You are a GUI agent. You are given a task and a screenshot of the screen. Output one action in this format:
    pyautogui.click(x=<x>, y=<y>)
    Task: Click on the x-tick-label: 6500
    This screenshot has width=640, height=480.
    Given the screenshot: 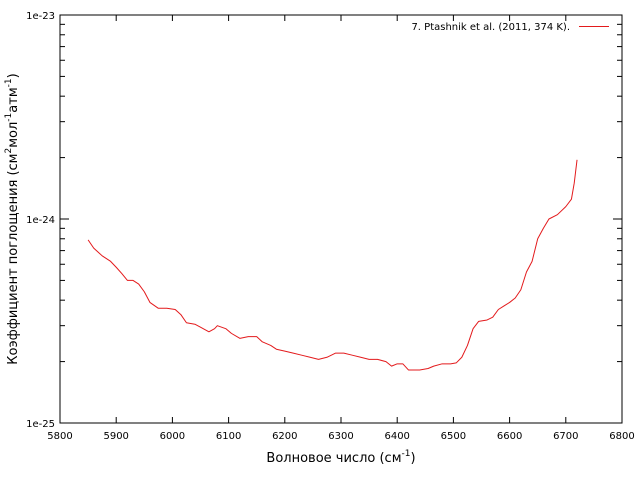 What is the action you would take?
    pyautogui.click(x=453, y=436)
    